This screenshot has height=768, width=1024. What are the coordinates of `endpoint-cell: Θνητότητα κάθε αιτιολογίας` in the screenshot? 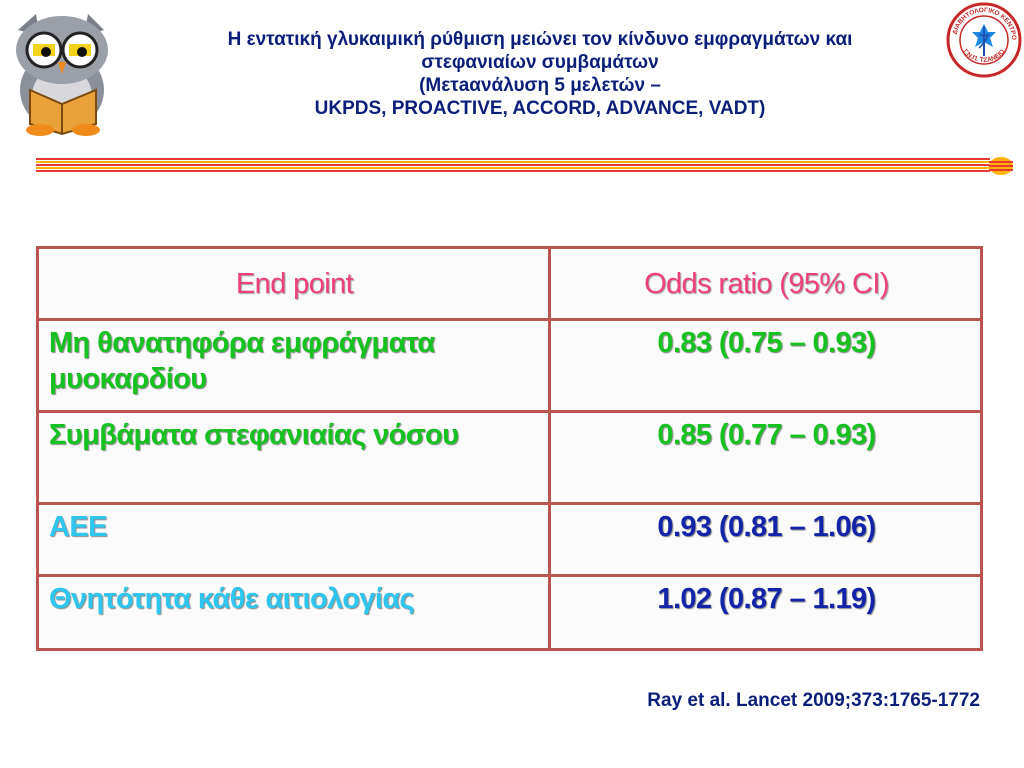 It's located at (293, 612).